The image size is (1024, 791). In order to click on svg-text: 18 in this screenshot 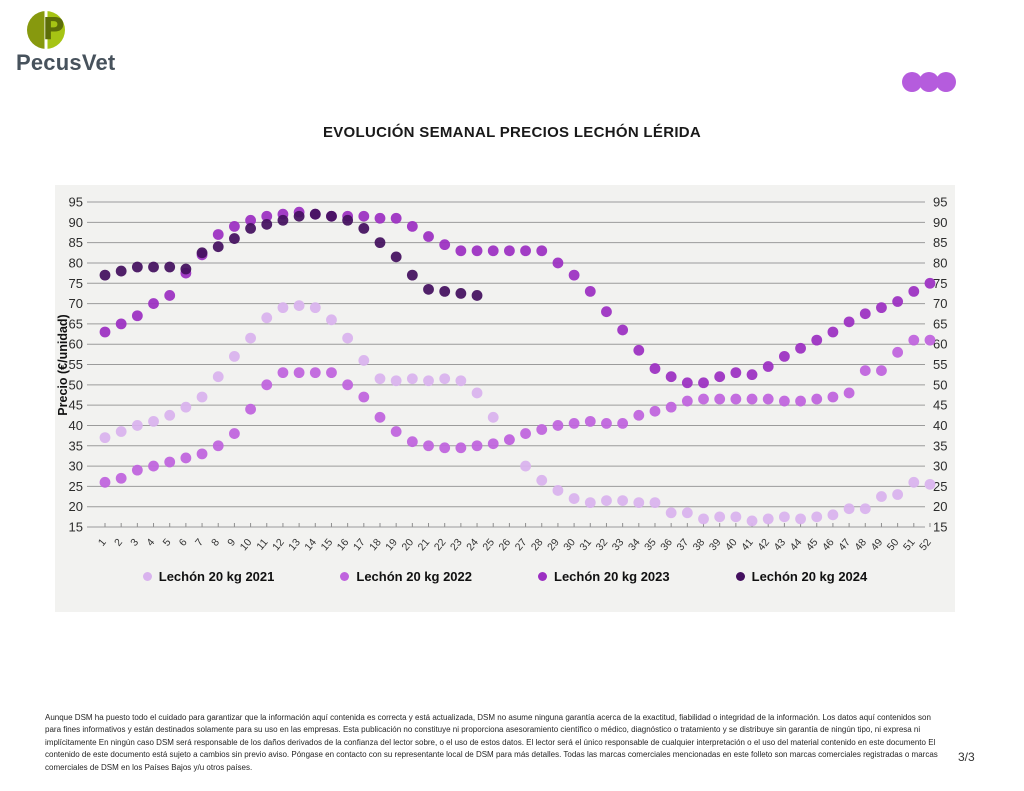, I will do `click(375, 544)`.